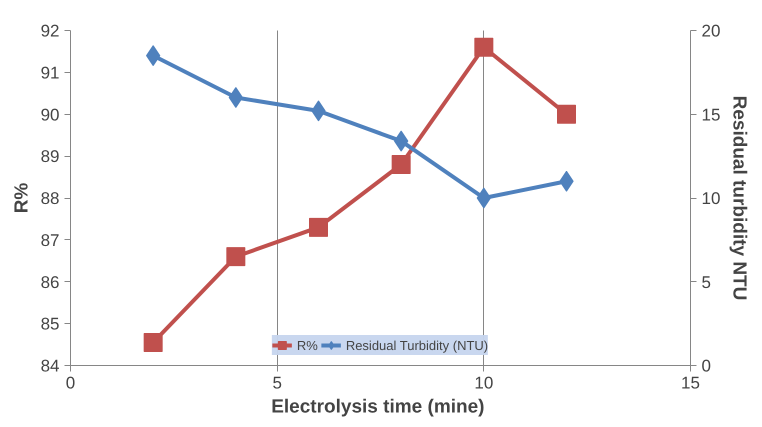 The image size is (762, 427). I want to click on x-tick-label: 0, so click(71, 383).